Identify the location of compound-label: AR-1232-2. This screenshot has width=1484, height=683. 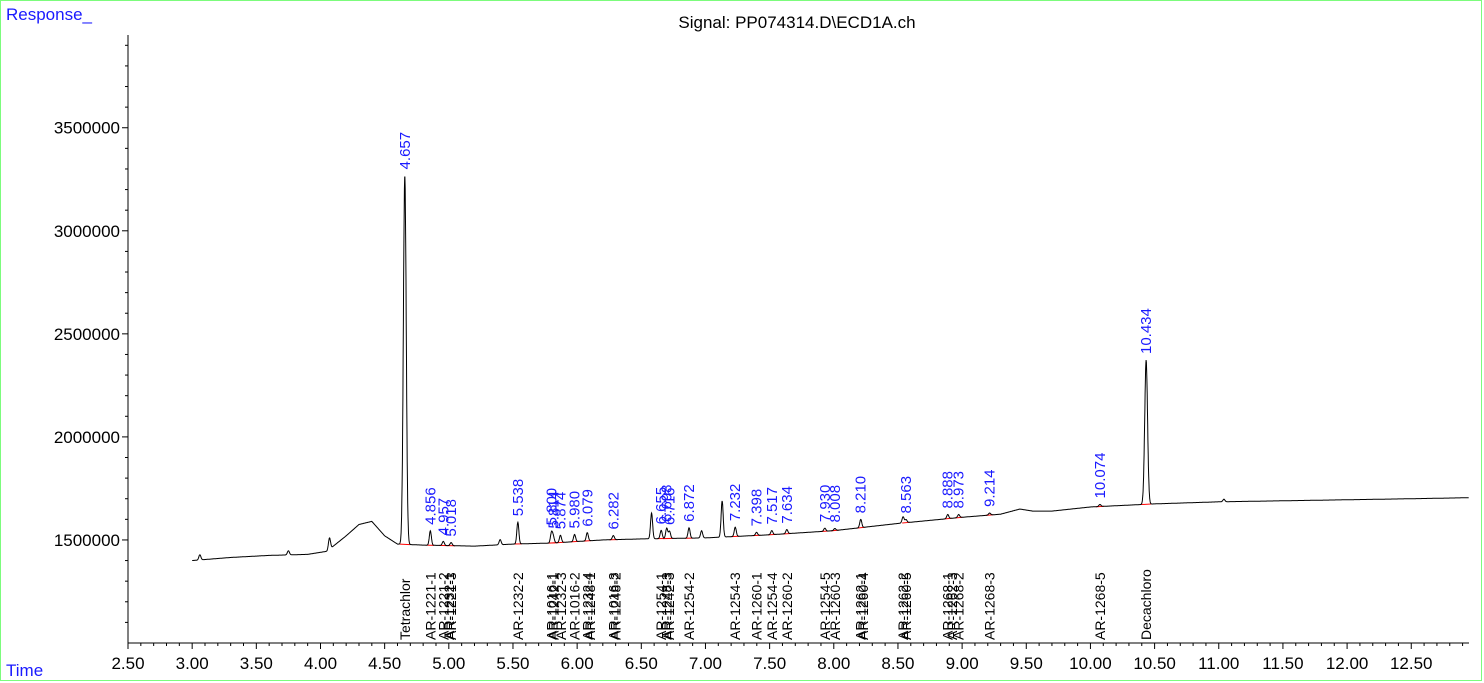
(518, 606).